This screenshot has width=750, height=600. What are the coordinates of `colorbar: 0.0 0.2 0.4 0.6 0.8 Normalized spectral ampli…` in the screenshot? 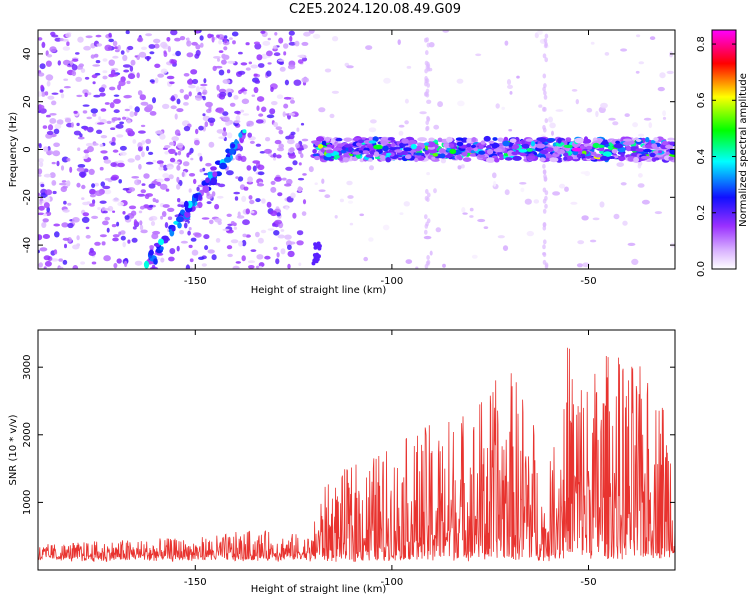 It's located at (722, 153).